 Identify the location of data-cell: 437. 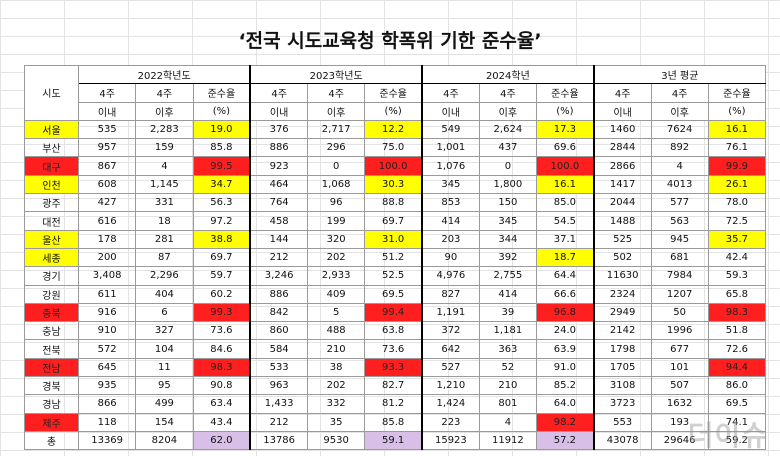
(508, 148).